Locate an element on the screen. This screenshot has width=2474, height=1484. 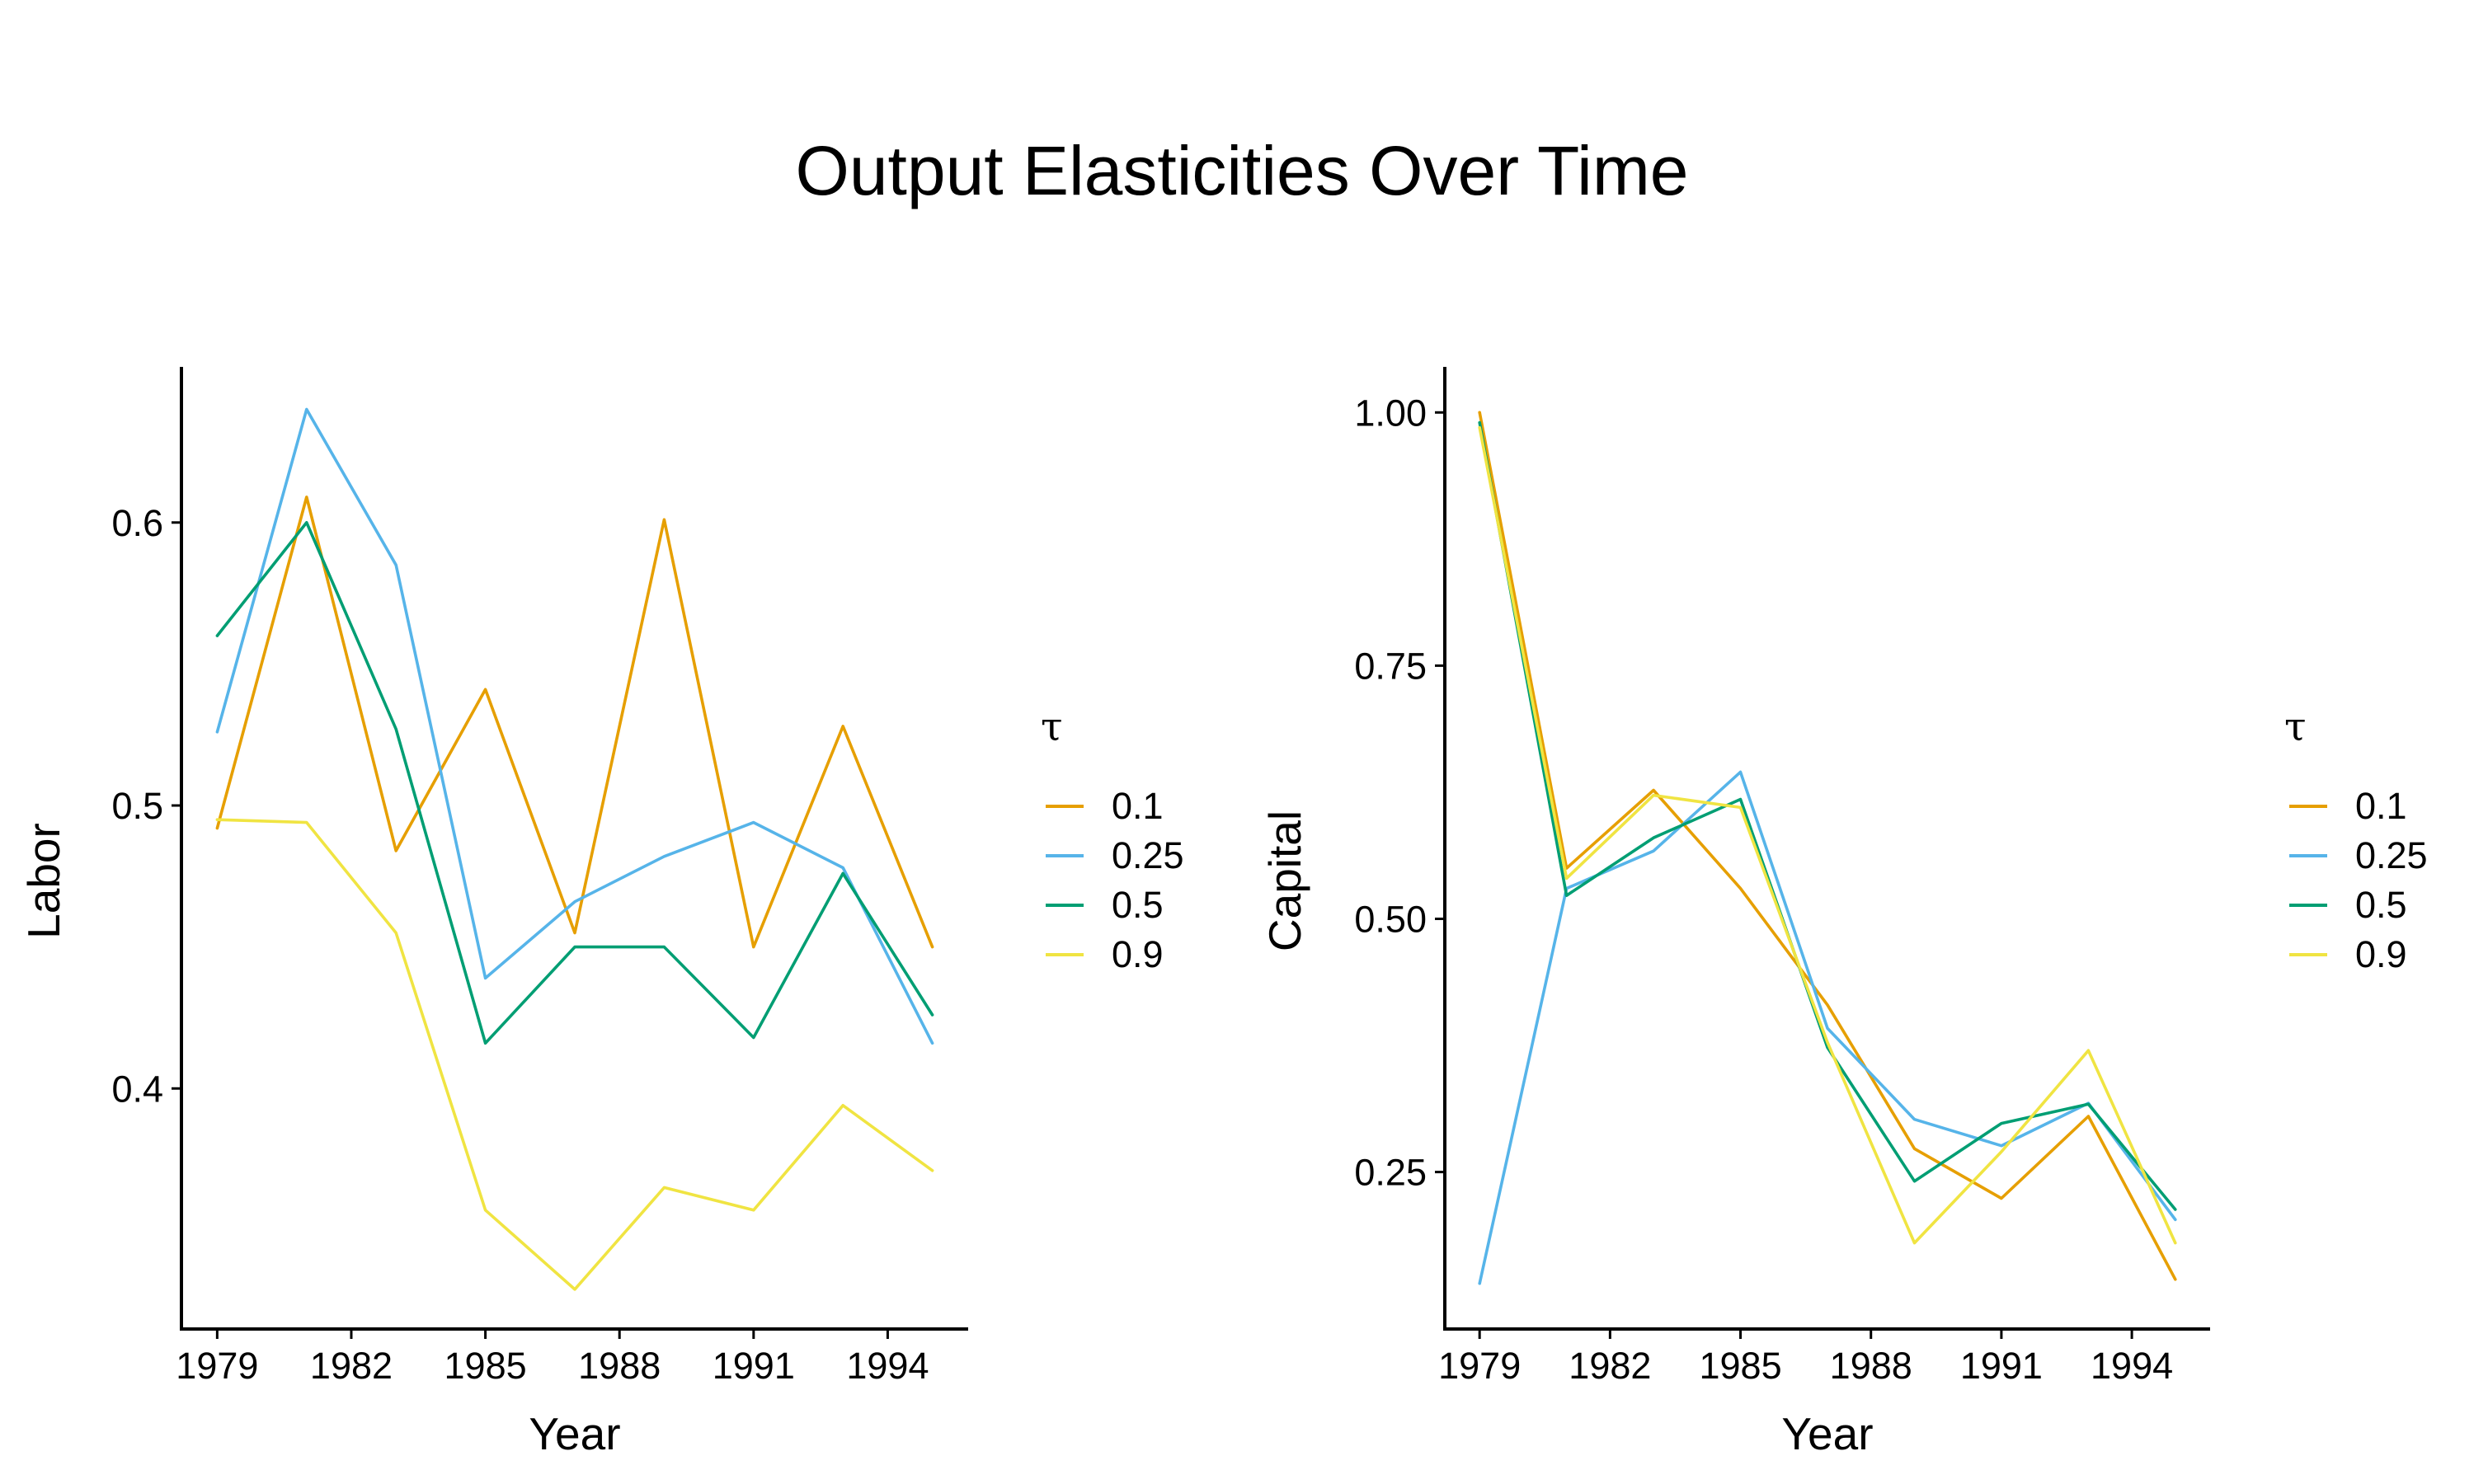
capital-y-tick-label: 0.50 is located at coordinates (1390, 919).